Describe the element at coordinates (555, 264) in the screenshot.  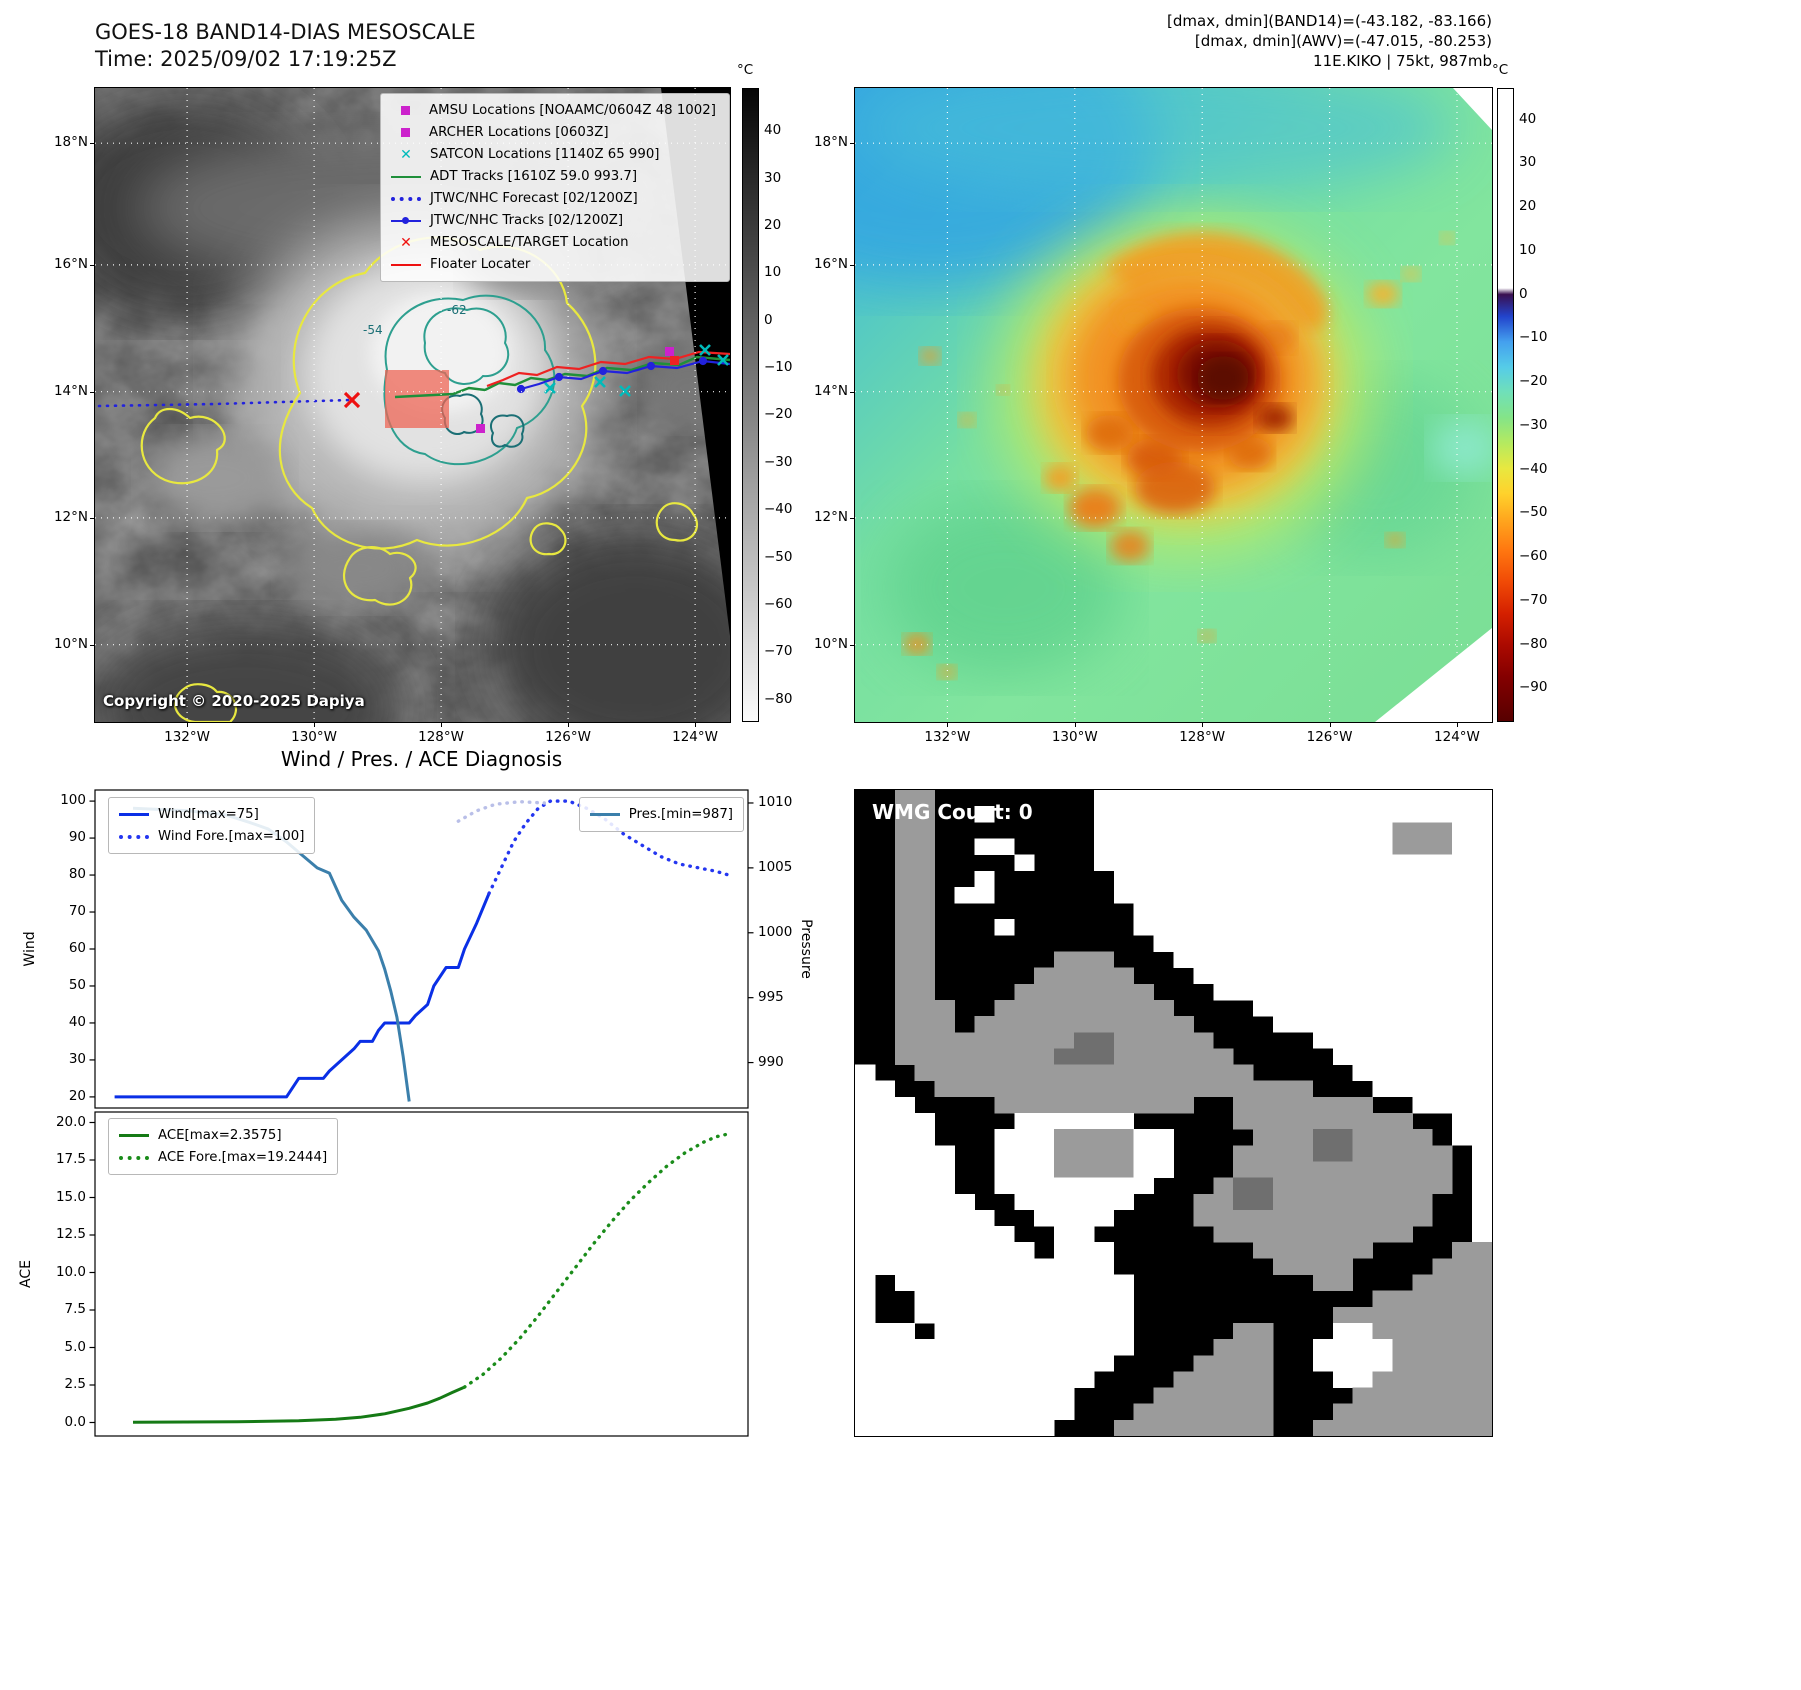
I see `legend-item: Floater Locater` at that location.